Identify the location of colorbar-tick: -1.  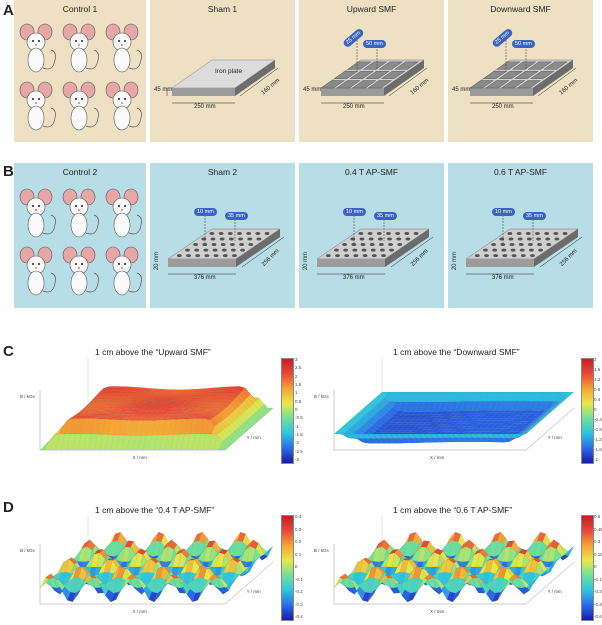
(297, 426).